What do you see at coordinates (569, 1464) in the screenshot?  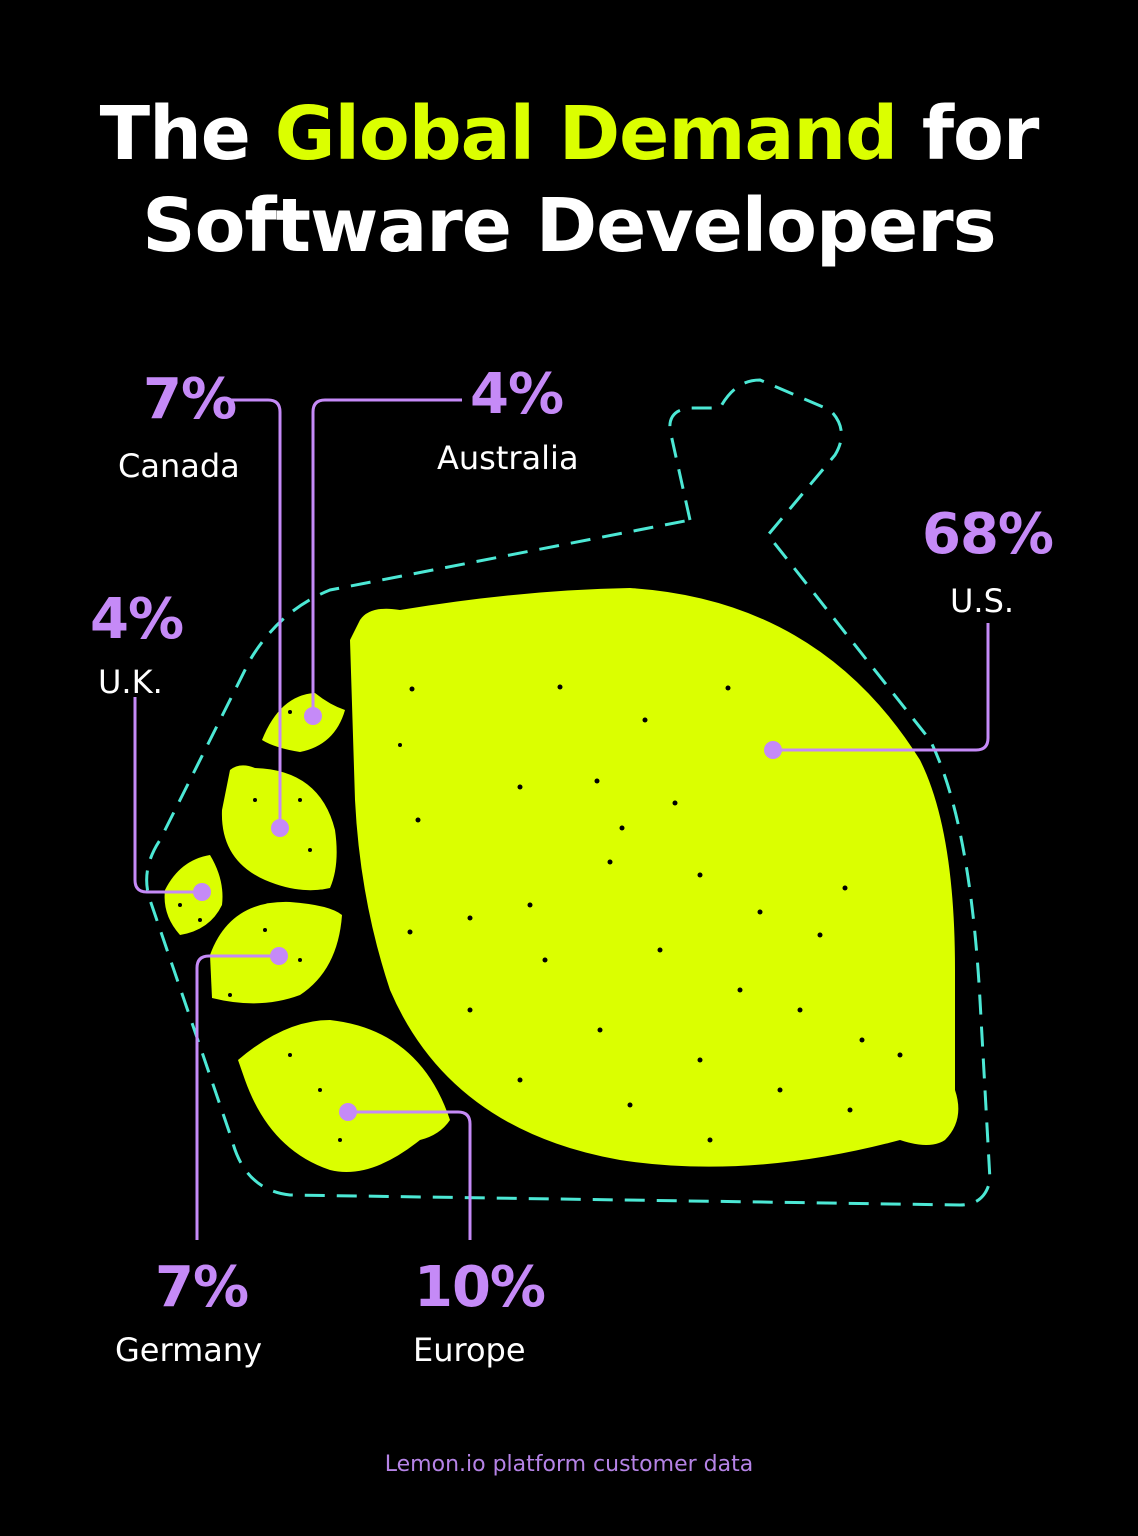 I see `source-footer: Lemon.io platform customer data` at bounding box center [569, 1464].